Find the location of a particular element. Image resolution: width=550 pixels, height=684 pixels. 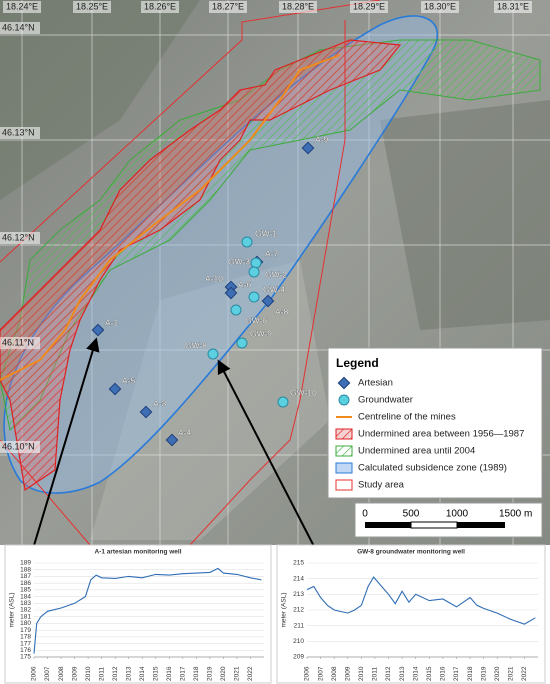

well-label: A-6 is located at coordinates (245, 284).